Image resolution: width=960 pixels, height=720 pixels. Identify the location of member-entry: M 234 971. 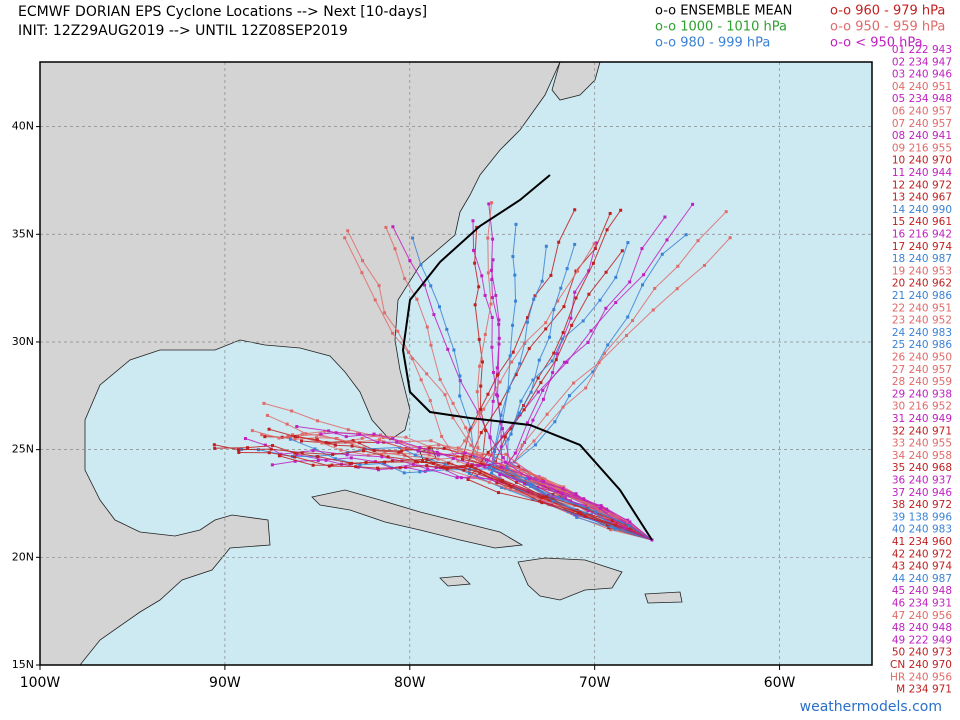
(924, 690).